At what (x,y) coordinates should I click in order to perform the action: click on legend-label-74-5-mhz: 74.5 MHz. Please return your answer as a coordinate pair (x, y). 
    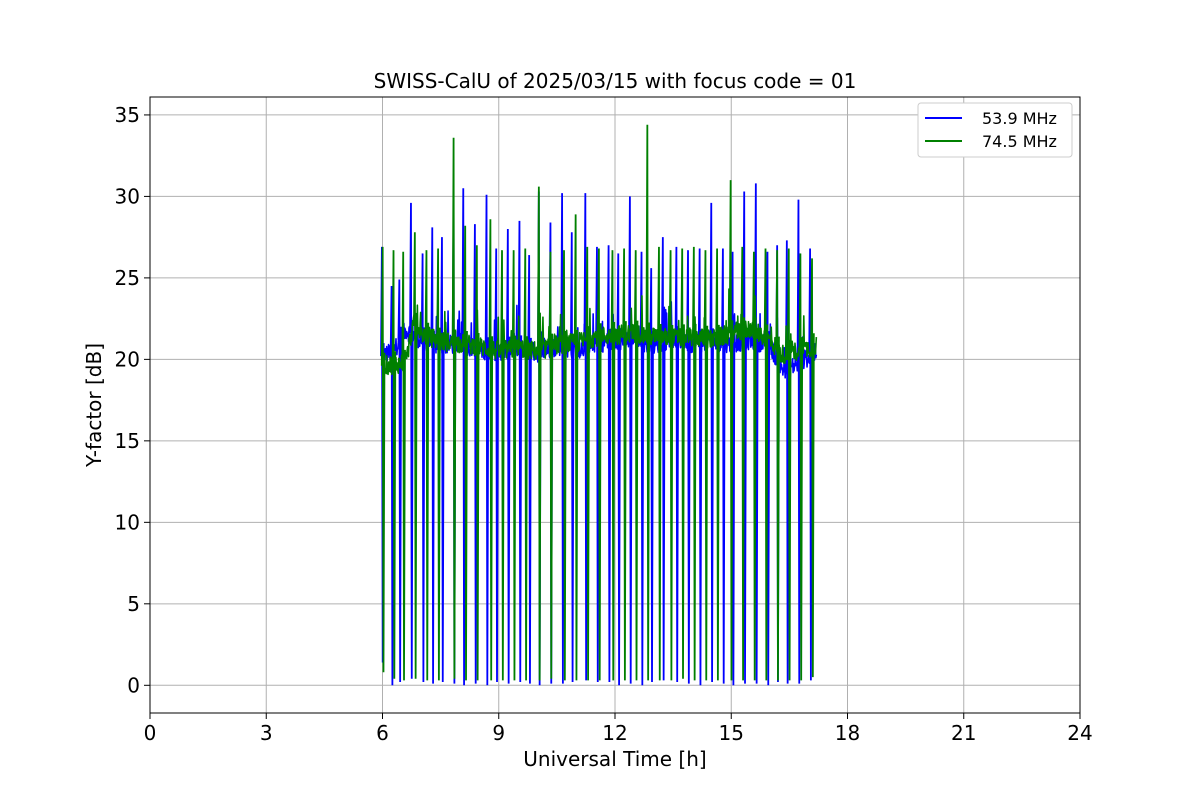
    Looking at the image, I should click on (1019, 141).